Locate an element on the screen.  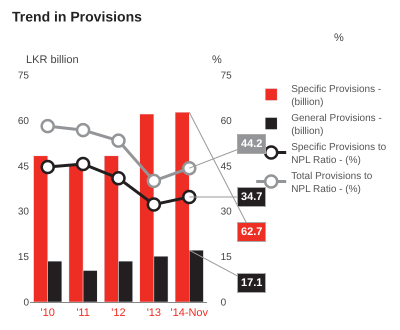
data-label: 17.1 is located at coordinates (251, 283).